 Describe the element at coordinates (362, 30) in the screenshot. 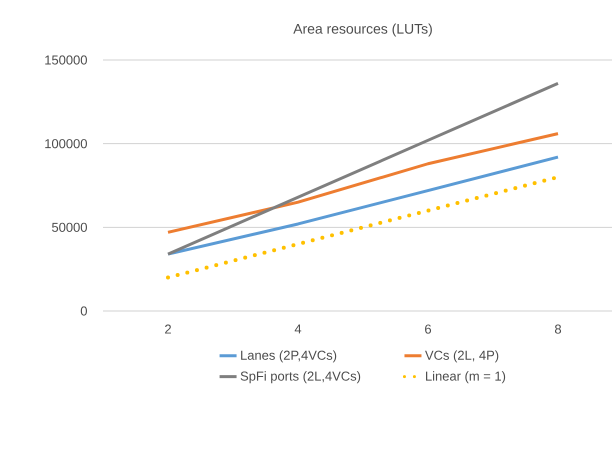

I see `chart-title: Area resources (LUTs)` at that location.